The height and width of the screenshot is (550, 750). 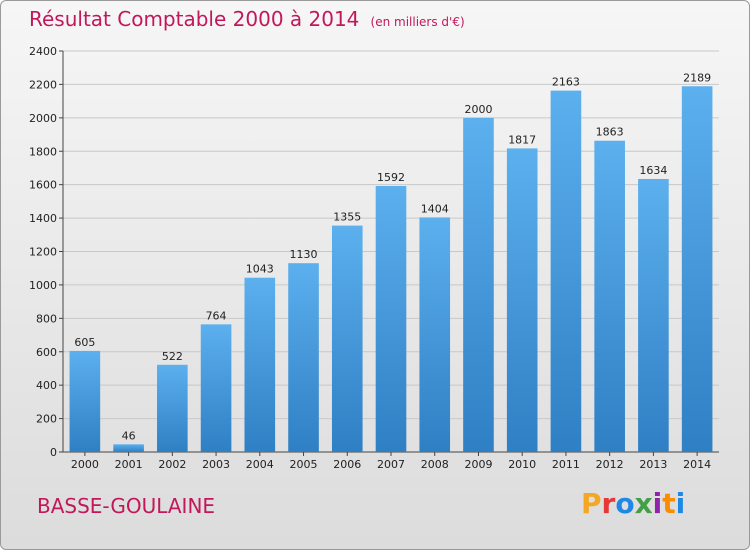 What do you see at coordinates (478, 109) in the screenshot?
I see `value-label-2009: 2000` at bounding box center [478, 109].